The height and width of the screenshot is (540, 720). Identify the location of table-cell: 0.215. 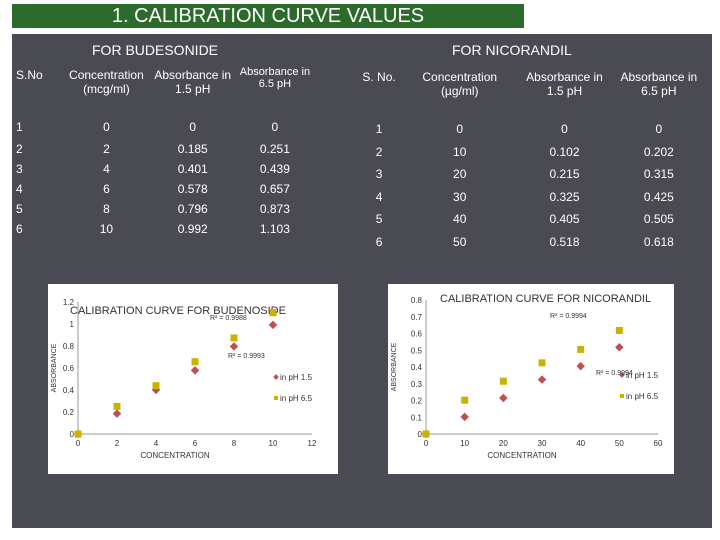
(564, 174).